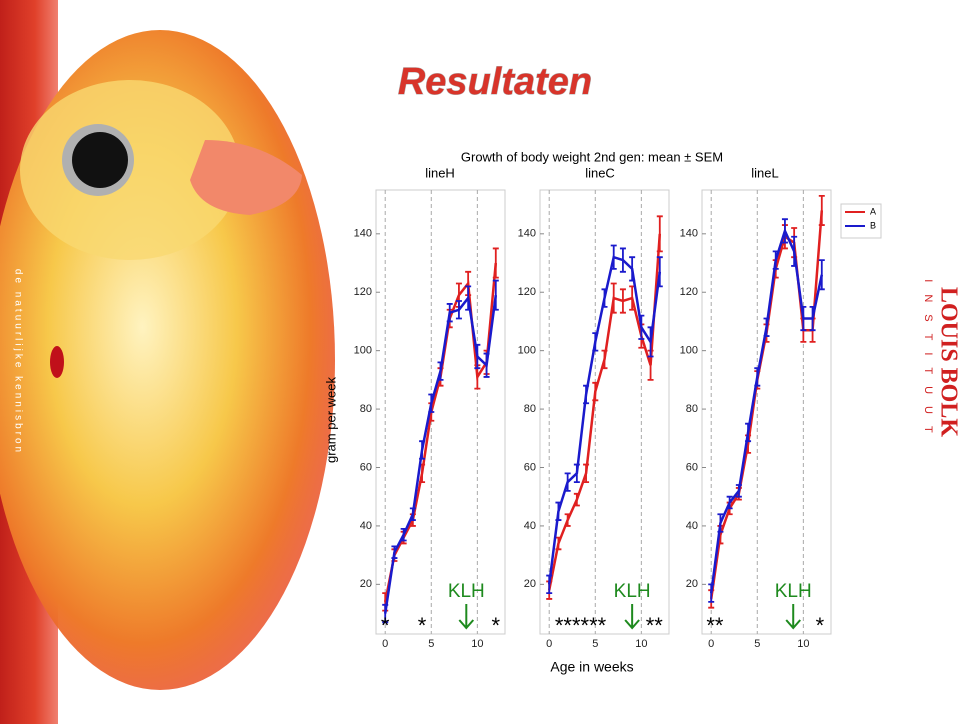  I want to click on panel-title: lineC, so click(600, 172).